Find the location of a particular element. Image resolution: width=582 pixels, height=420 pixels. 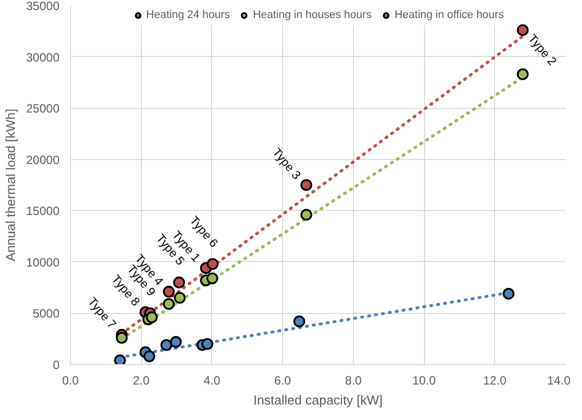

x-tick-label: 8.0 is located at coordinates (353, 381).